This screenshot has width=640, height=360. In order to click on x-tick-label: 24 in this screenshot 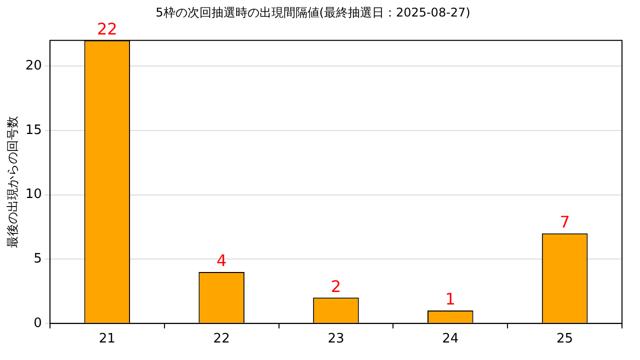, I will do `click(450, 339)`.